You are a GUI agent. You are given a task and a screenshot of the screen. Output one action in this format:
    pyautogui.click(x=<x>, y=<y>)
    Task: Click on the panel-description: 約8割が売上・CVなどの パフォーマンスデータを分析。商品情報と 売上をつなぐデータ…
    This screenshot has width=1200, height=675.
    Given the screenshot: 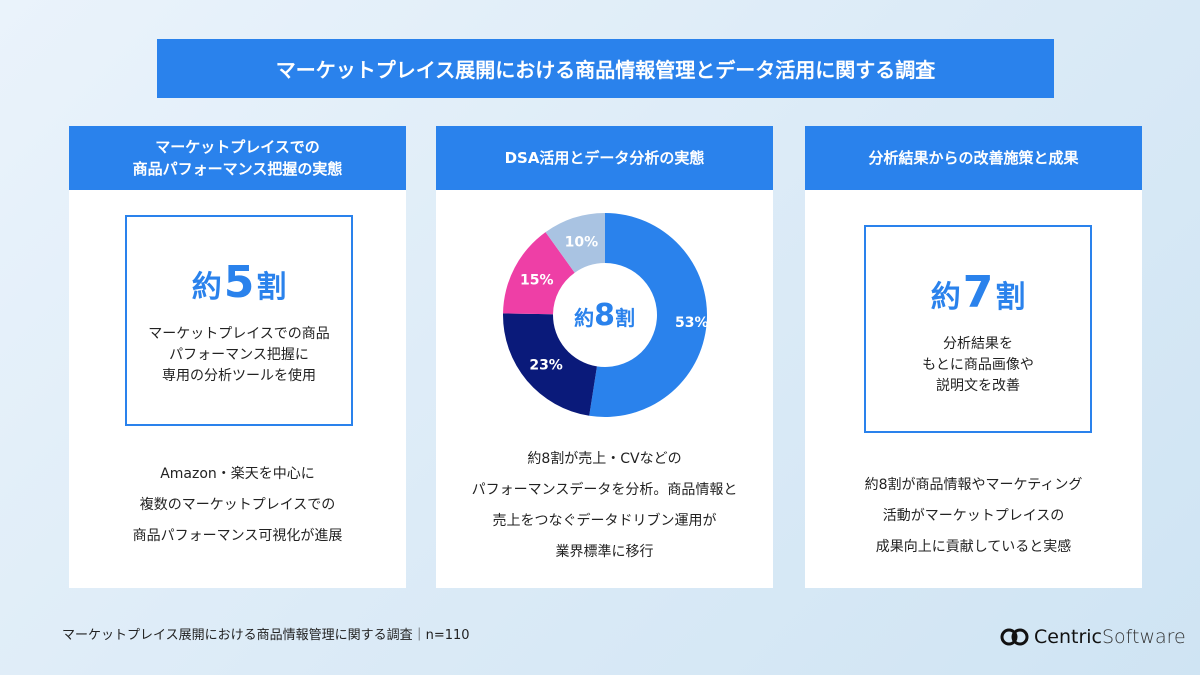 What is the action you would take?
    pyautogui.click(x=604, y=505)
    